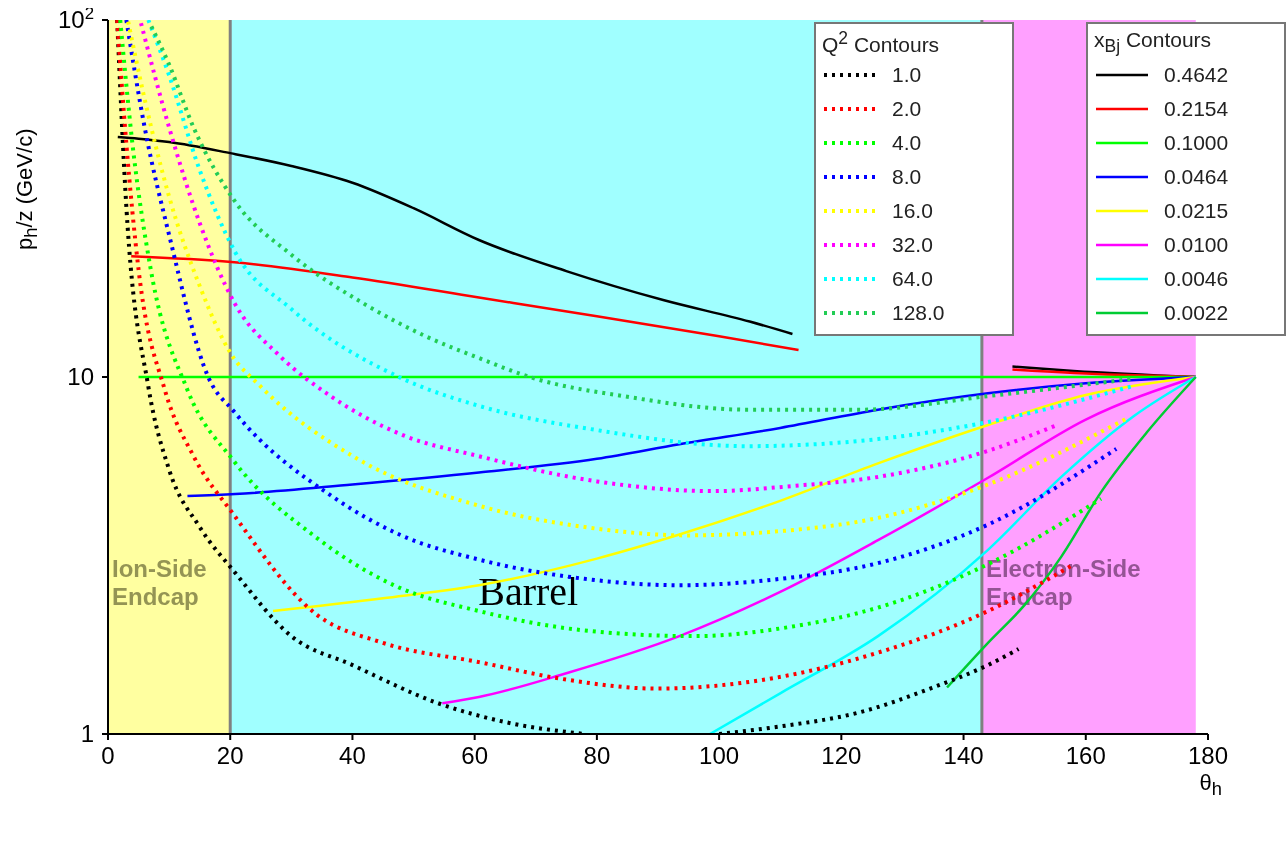  What do you see at coordinates (1208, 755) in the screenshot?
I see `x-tick-label: 180` at bounding box center [1208, 755].